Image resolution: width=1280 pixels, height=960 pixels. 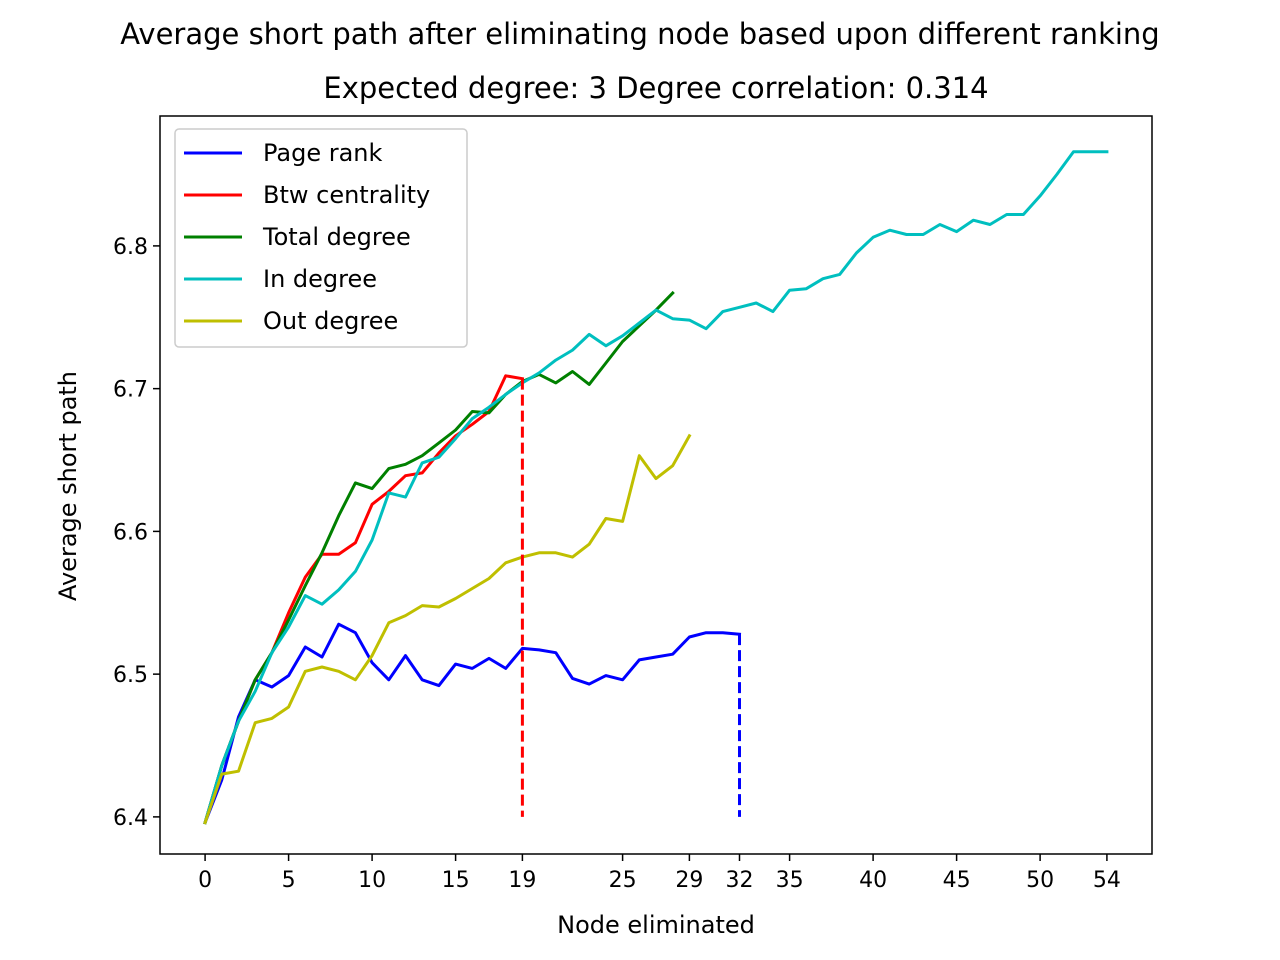 I want to click on x-tick-label: 35, so click(x=790, y=880).